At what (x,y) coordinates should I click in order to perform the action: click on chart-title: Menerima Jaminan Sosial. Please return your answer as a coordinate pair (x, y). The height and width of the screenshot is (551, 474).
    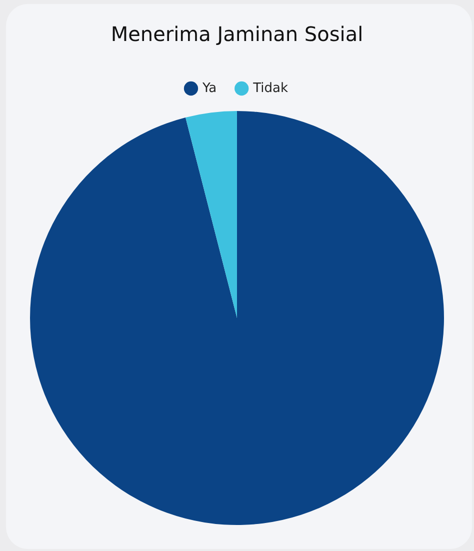
    Looking at the image, I should click on (237, 34).